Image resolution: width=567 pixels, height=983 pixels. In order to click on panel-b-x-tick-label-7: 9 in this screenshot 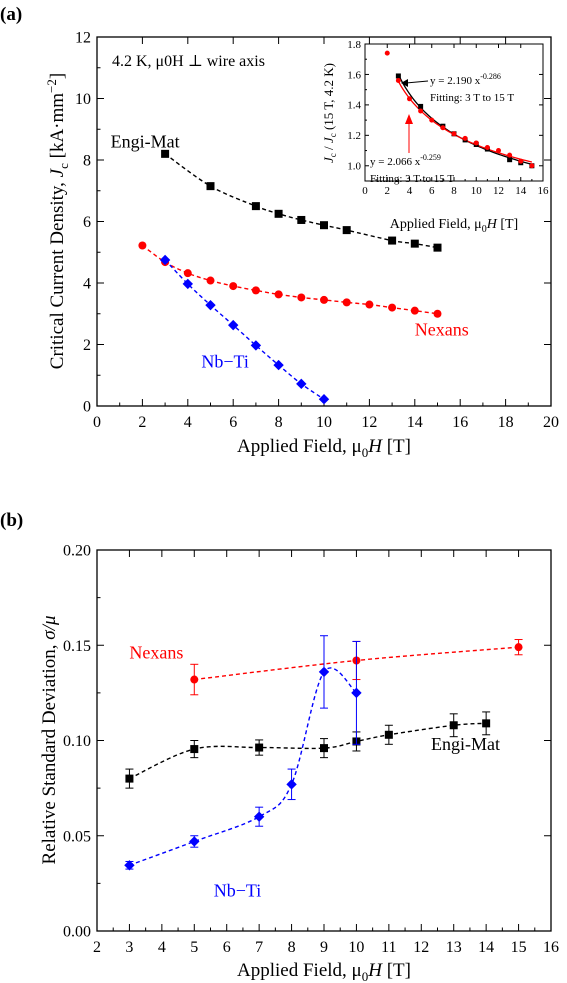, I will do `click(324, 947)`.